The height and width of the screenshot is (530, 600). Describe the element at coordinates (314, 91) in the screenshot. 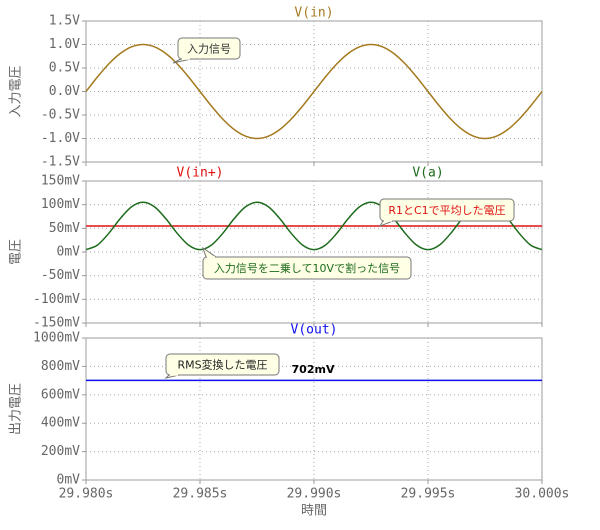

I see `series-line` at that location.